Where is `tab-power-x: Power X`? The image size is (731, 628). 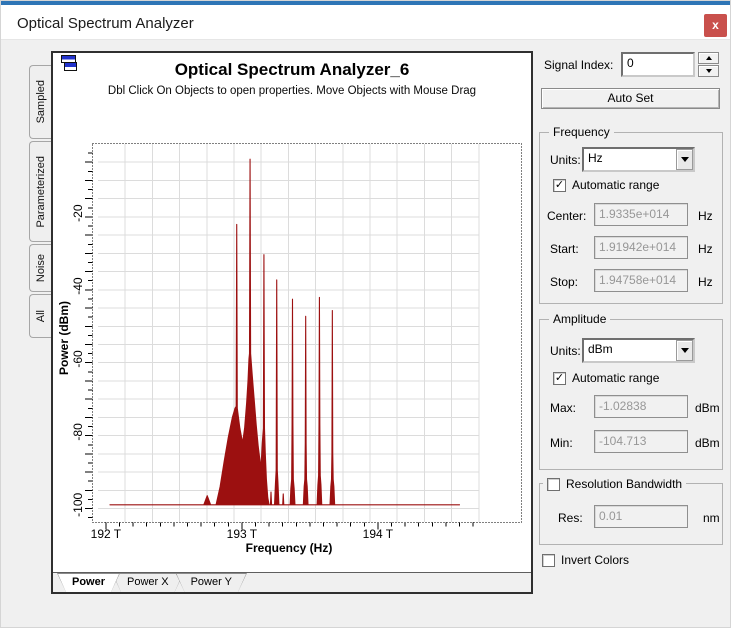 tab-power-x: Power X is located at coordinates (148, 582).